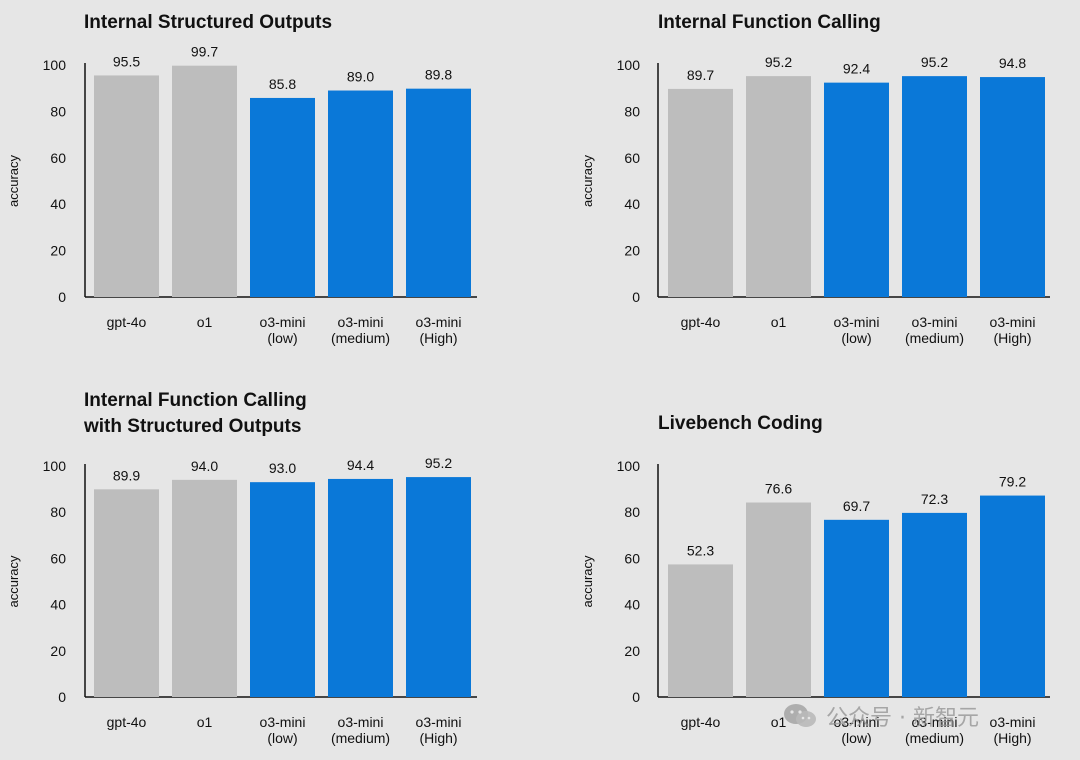 The image size is (1080, 760). I want to click on chart-2-y-tick-0: 0, so click(636, 297).